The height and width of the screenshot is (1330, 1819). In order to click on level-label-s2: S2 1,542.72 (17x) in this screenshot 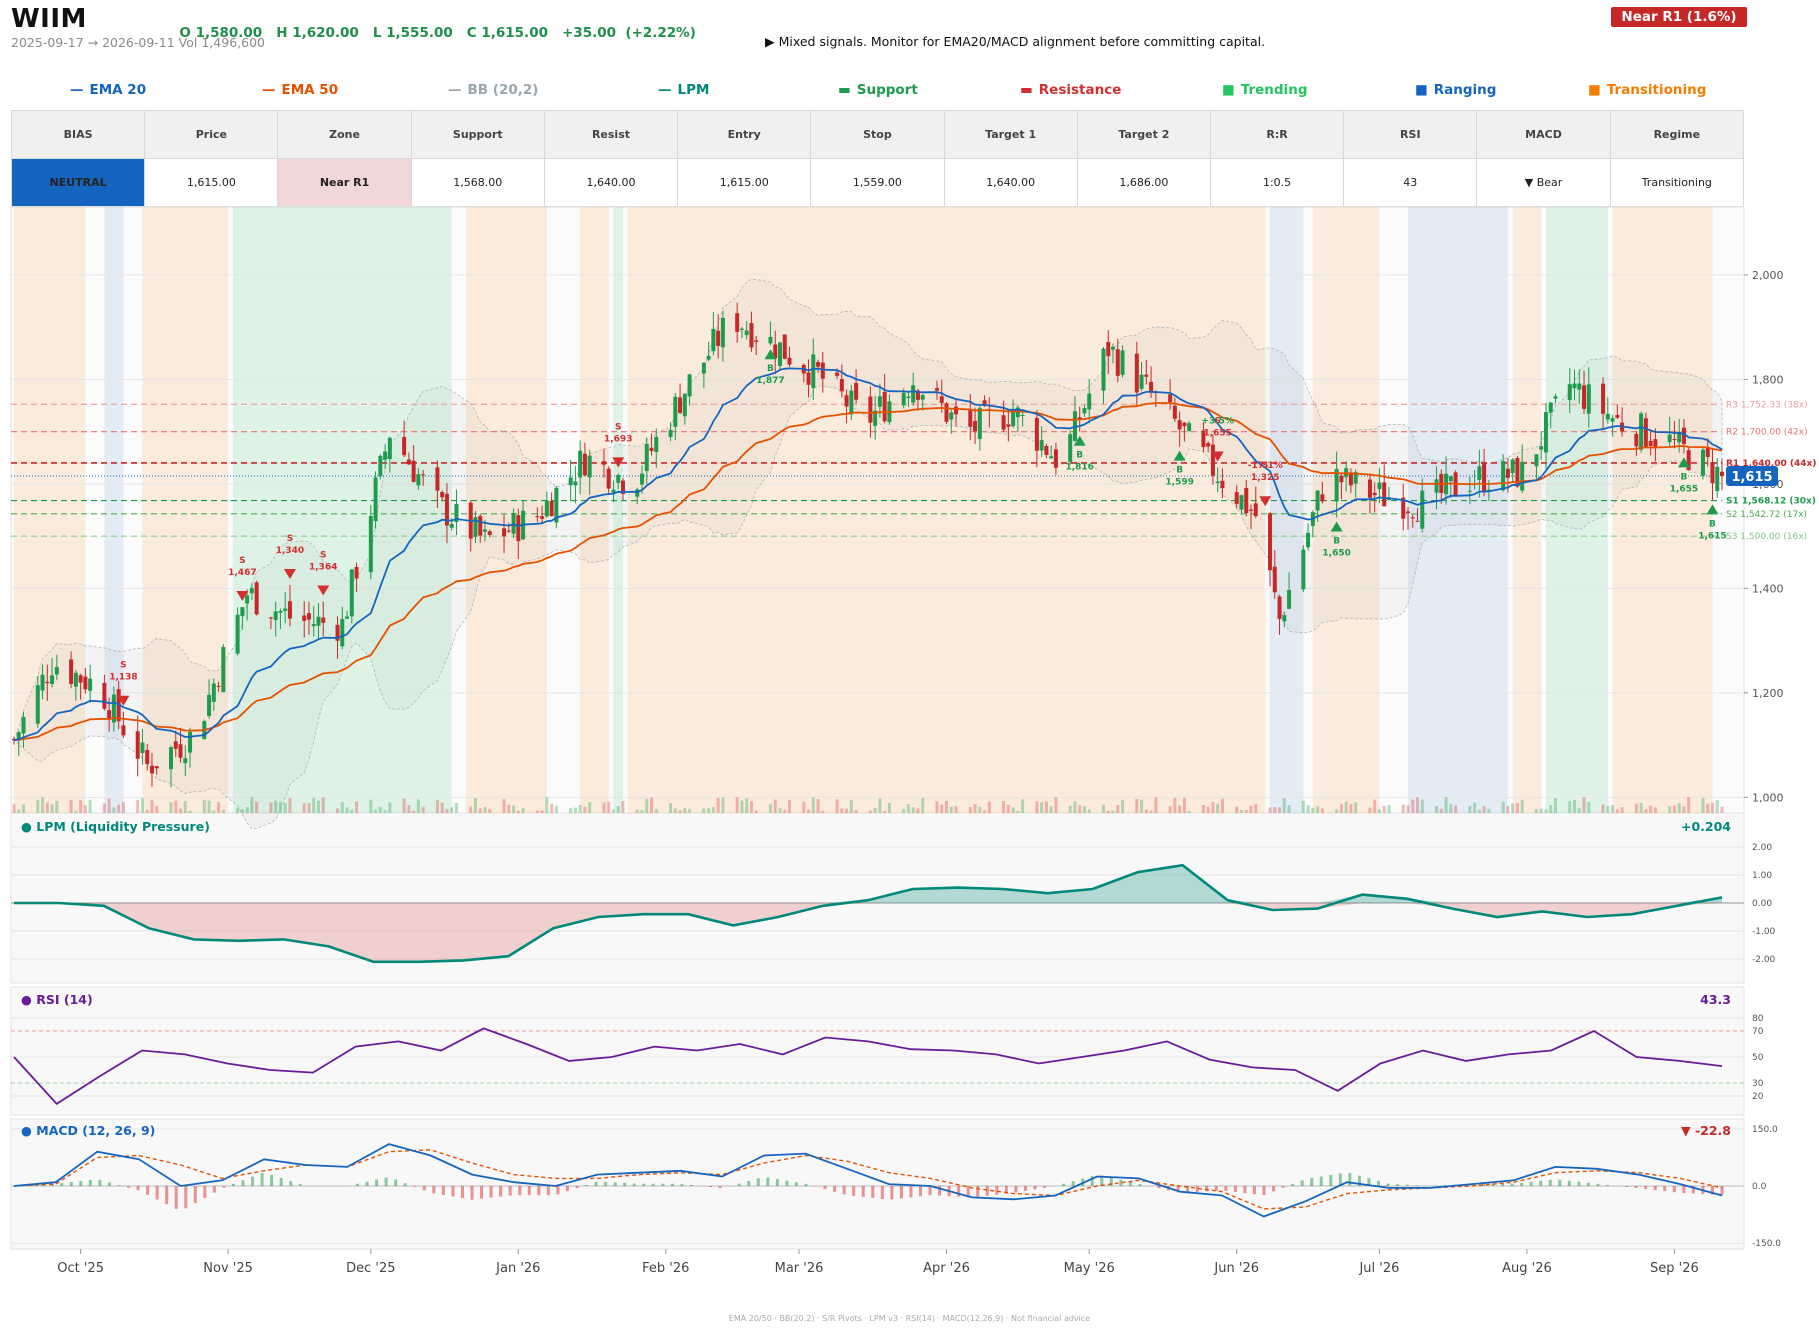, I will do `click(1766, 515)`.